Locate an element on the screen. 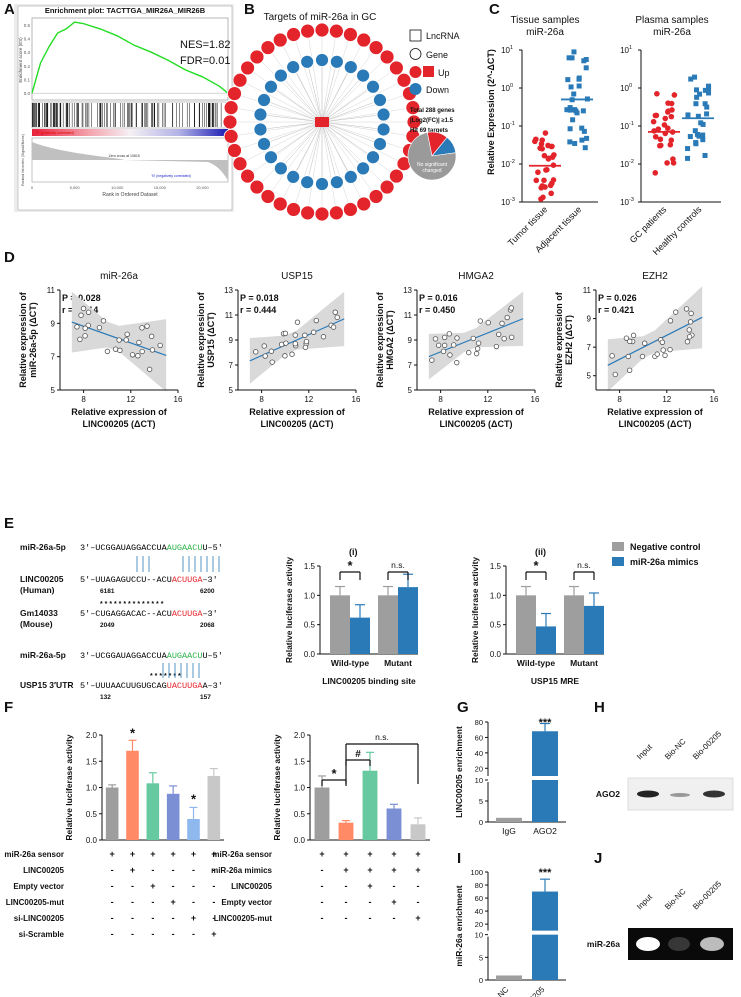 Image resolution: width=741 pixels, height=997 pixels. x-axis-label: Relative expression of is located at coordinates (119, 412).